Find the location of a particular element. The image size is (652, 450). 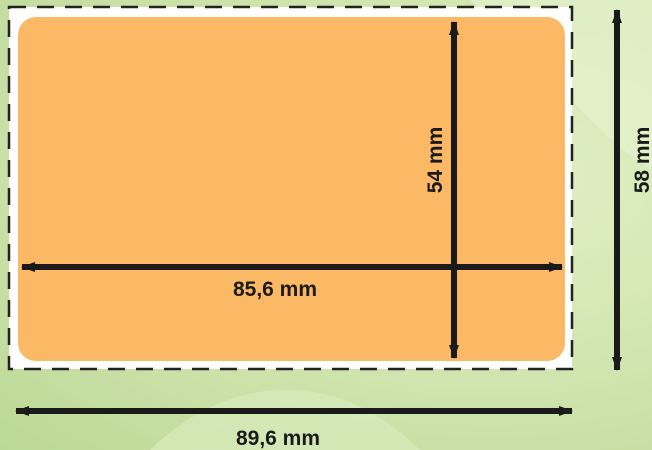

bleed-width-label: 89,6 mm is located at coordinates (278, 438).